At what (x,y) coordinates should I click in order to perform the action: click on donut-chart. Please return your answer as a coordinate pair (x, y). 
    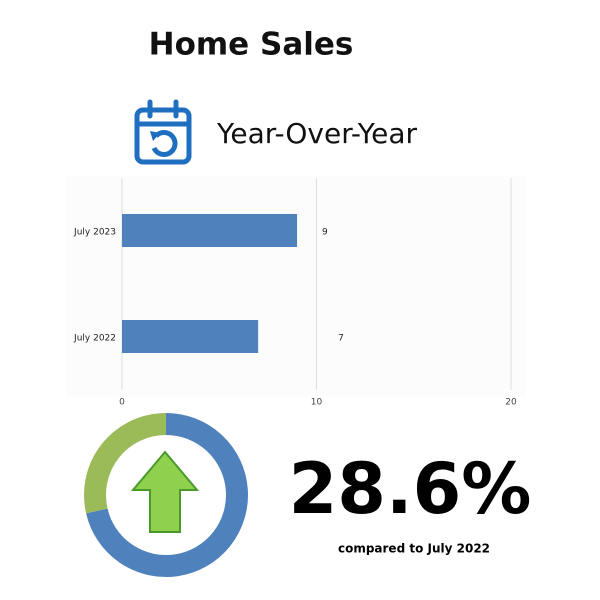
    Looking at the image, I should click on (166, 495).